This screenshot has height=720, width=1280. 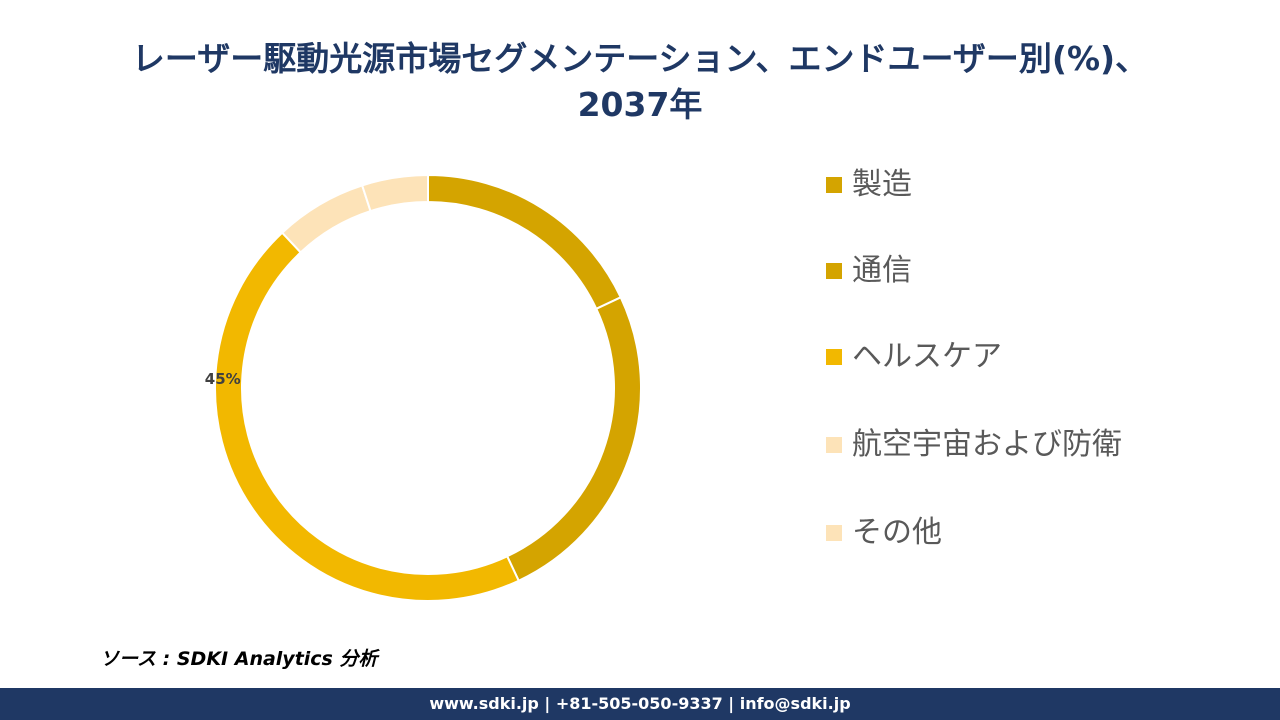 I want to click on chart-title-line1: レーザー駆動光源市場セグメンテーション、エンドユーザー別(%)、, so click(x=640, y=58).